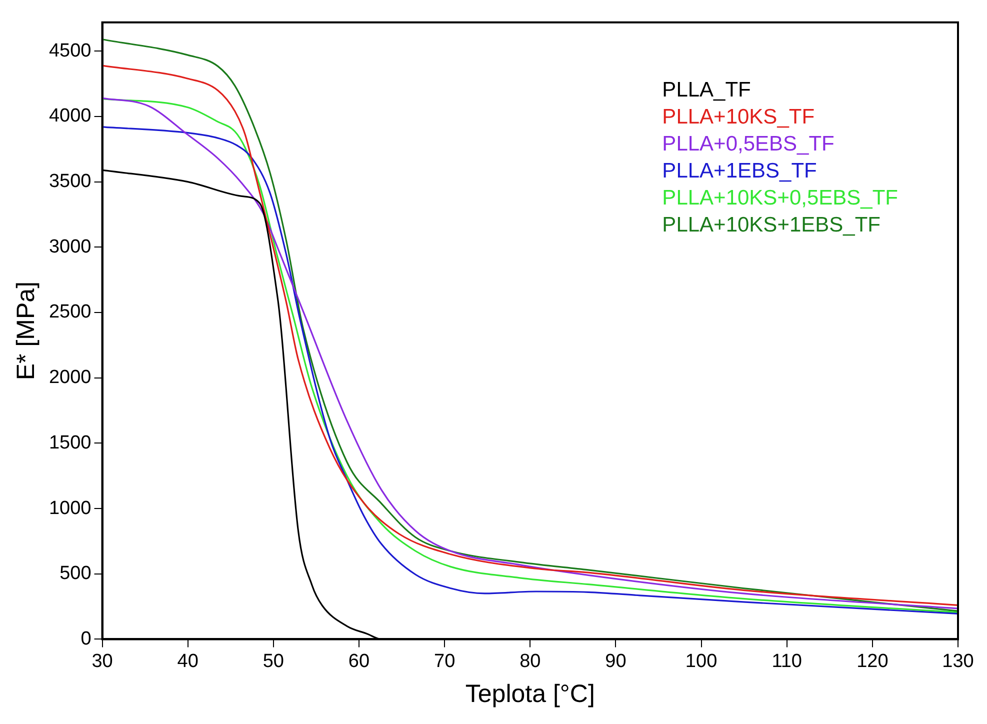 This screenshot has width=987, height=724. I want to click on text: PLLA+10KS_TF, so click(738, 117).